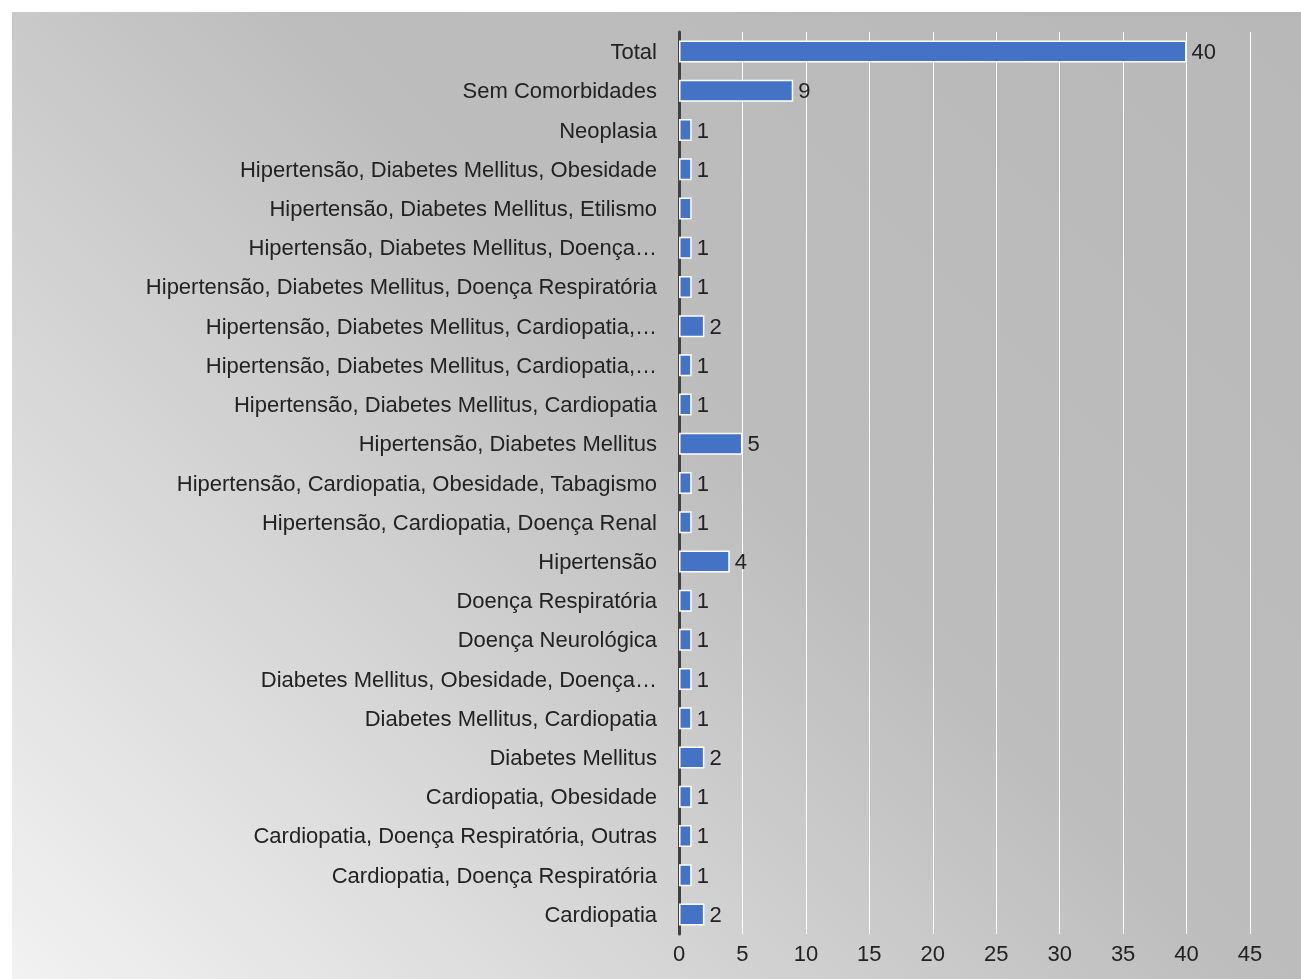 The height and width of the screenshot is (979, 1301). I want to click on data-label: 4, so click(741, 561).